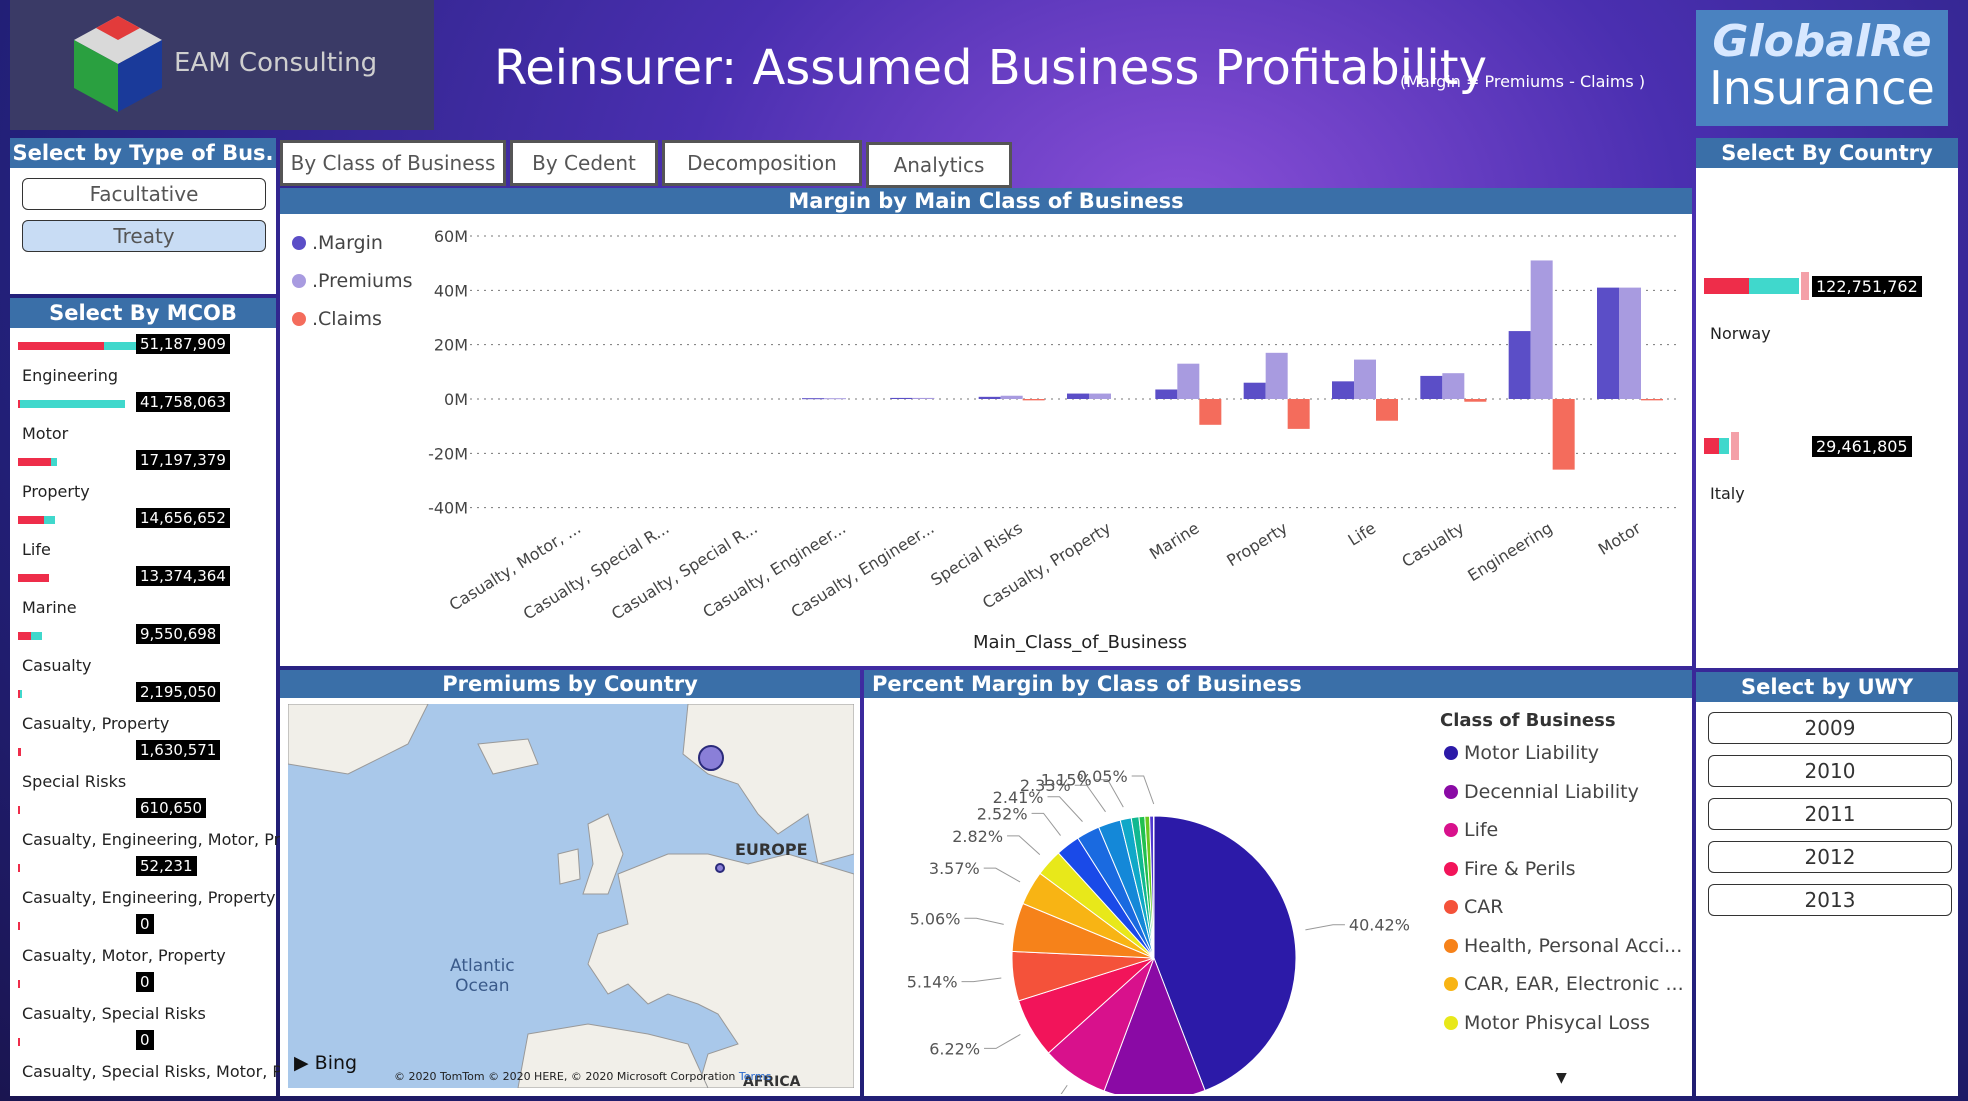 The height and width of the screenshot is (1101, 1968). What do you see at coordinates (1523, 81) in the screenshot?
I see `page-subtitle: (Margin = Premiums - Claims )` at bounding box center [1523, 81].